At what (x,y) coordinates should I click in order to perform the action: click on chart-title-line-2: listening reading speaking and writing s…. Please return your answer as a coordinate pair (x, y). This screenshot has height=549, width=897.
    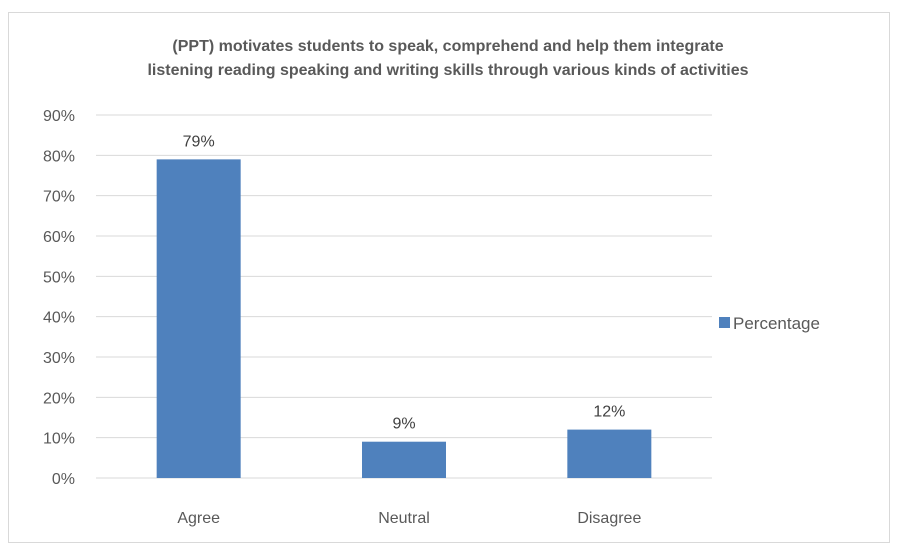
    Looking at the image, I should click on (447, 70).